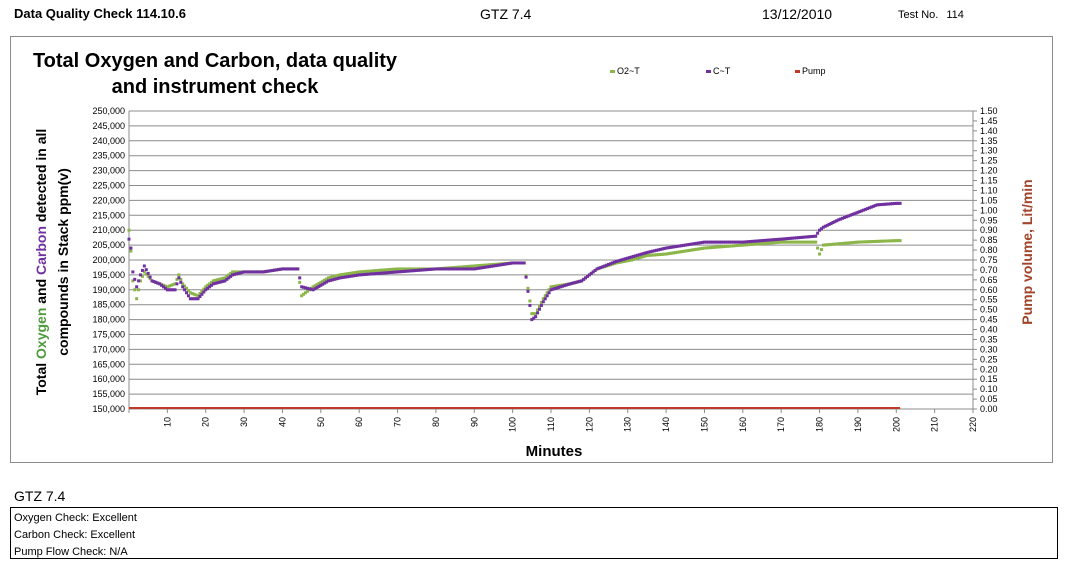 The image size is (1068, 573). What do you see at coordinates (75, 518) in the screenshot?
I see `oxygen-check-result: Oxygen Check: Excellent` at bounding box center [75, 518].